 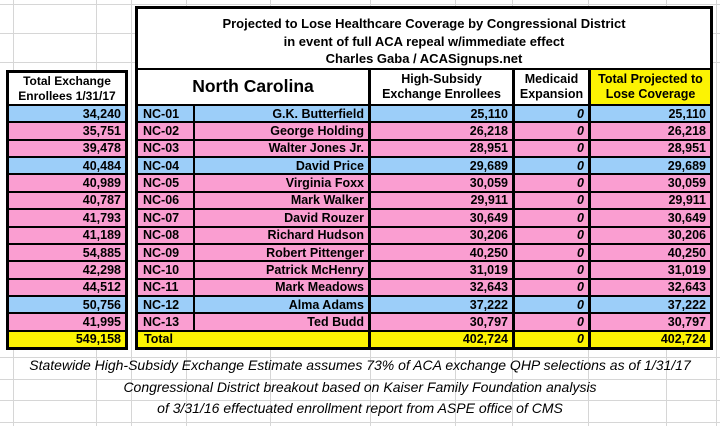 What do you see at coordinates (686, 269) in the screenshot?
I see `total-cell: 31,019` at bounding box center [686, 269].